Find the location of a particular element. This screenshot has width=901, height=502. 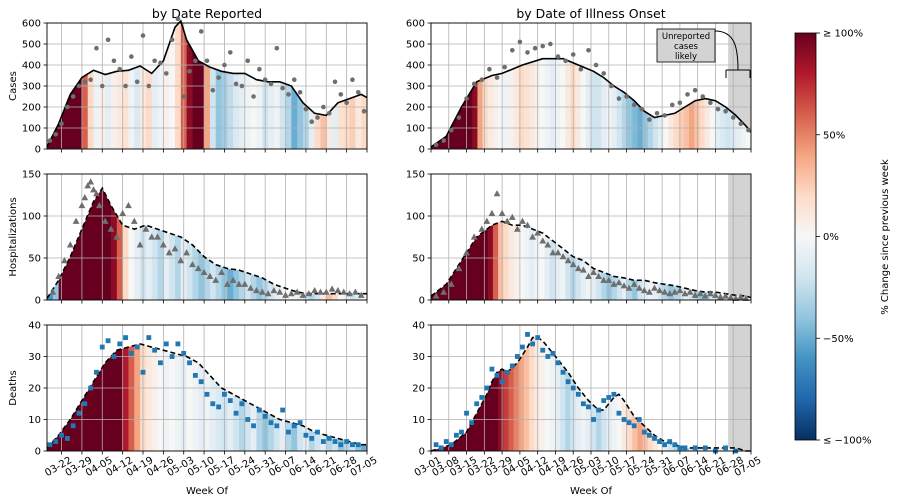

annotation-line-1: Unreported is located at coordinates (686, 37).